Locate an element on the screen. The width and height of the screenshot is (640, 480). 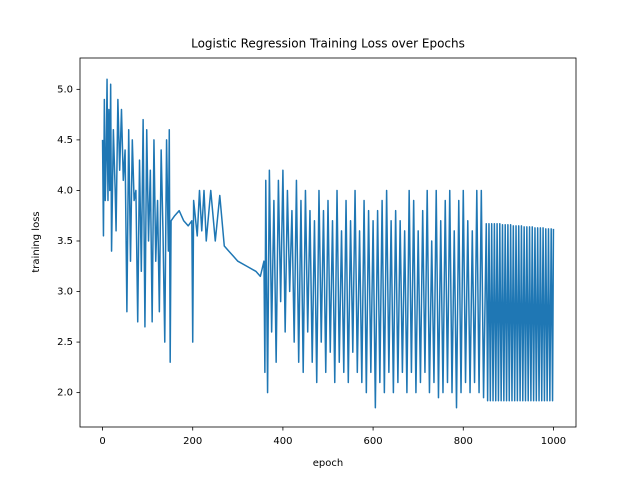
y-axis-label: training loss is located at coordinates (36, 241).